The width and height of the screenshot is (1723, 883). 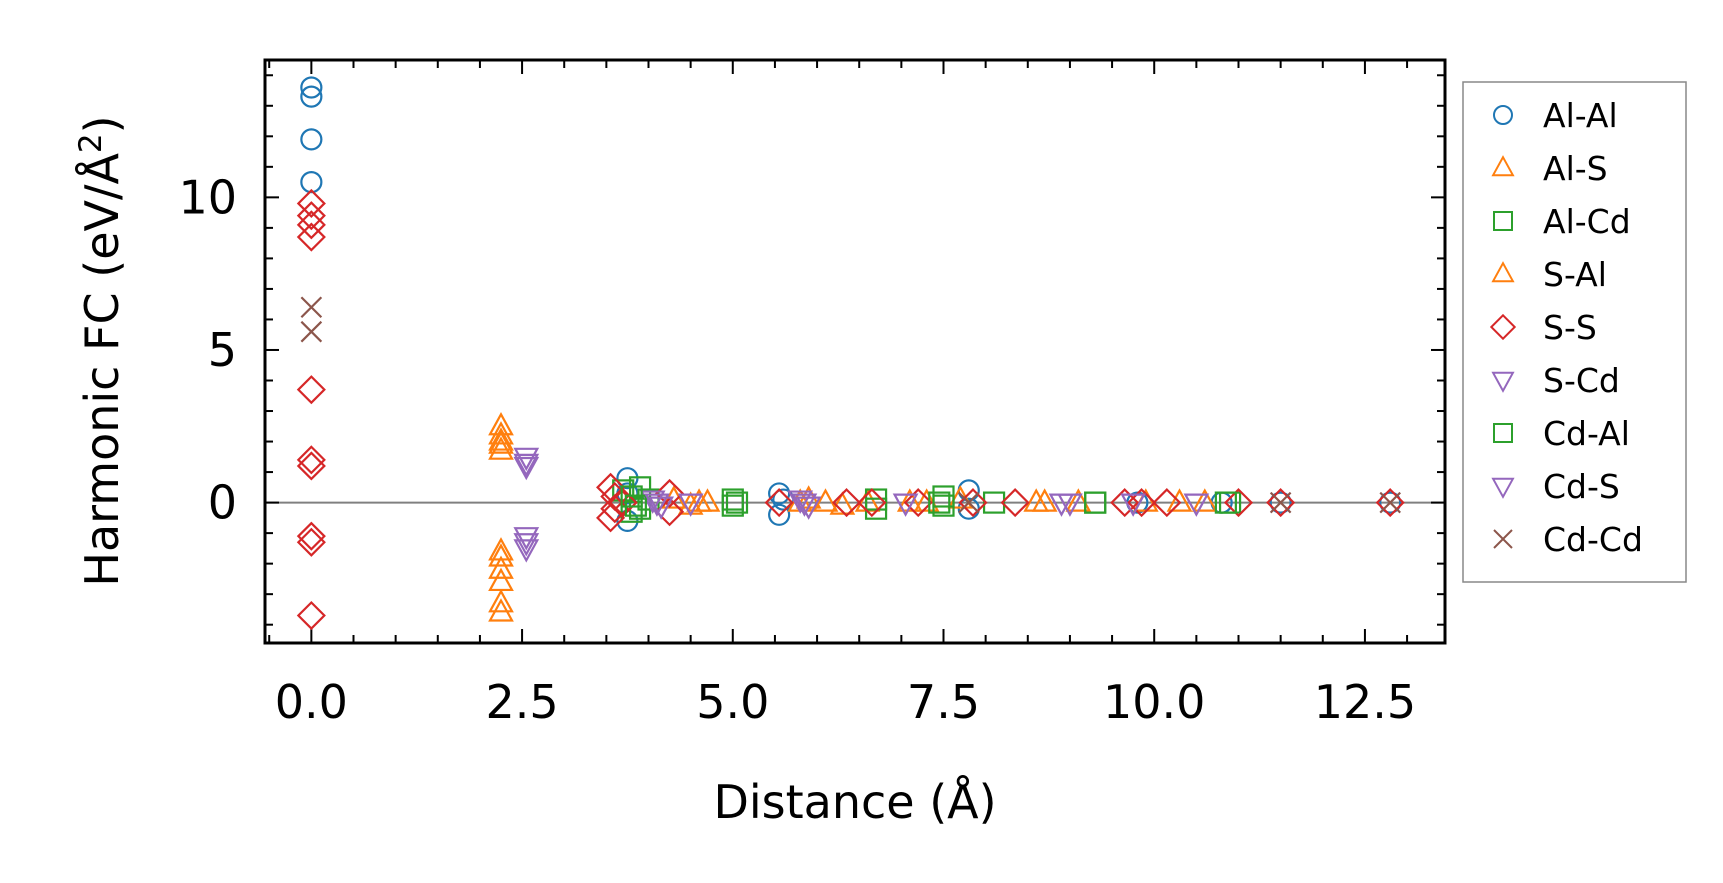 I want to click on legend-marker-s-cd, so click(x=1503, y=382).